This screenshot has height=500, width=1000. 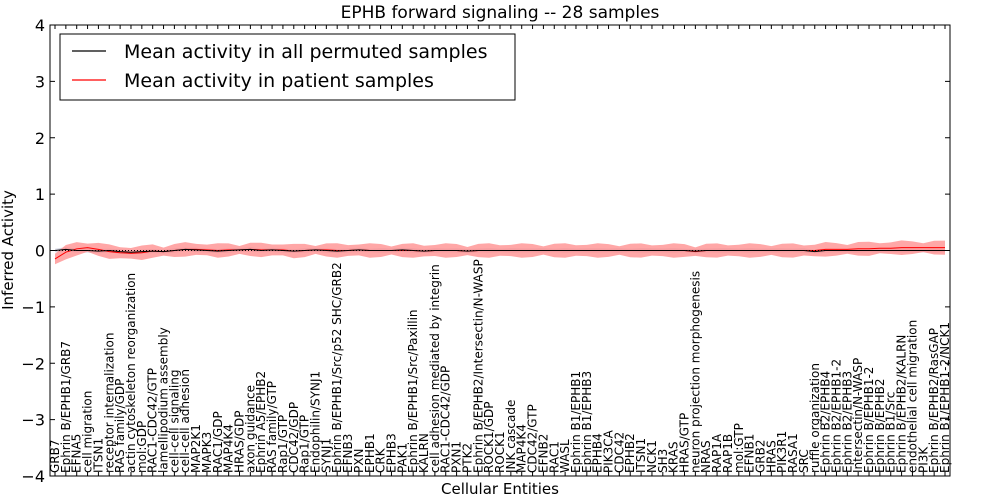 I want to click on x-tick-label: RAS family/GDP, so click(x=120, y=426).